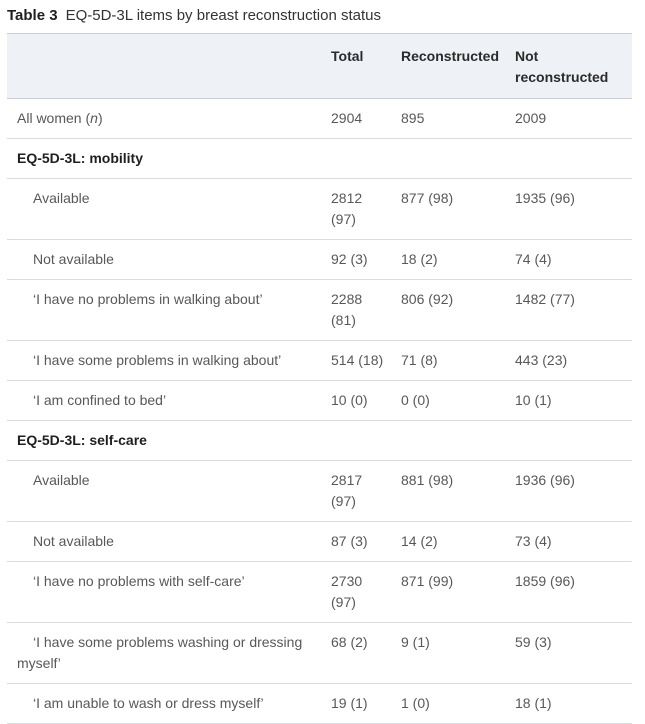 The width and height of the screenshot is (645, 724). Describe the element at coordinates (366, 360) in the screenshot. I see `total-value: 514 (18)` at that location.